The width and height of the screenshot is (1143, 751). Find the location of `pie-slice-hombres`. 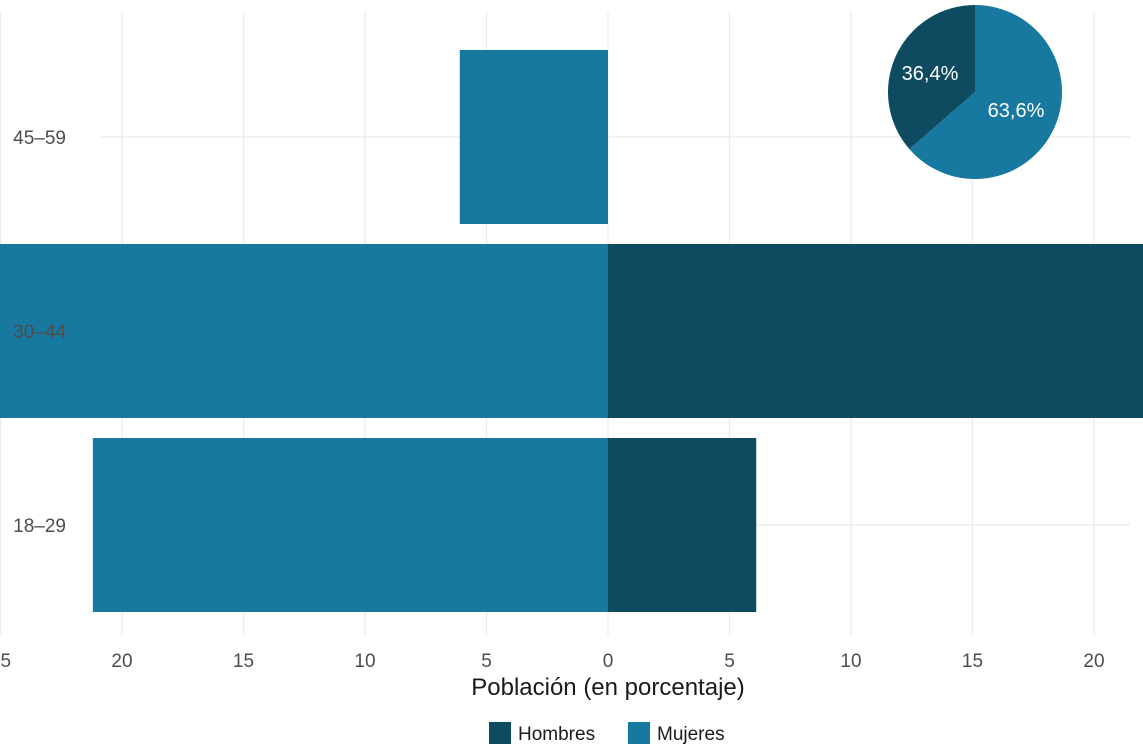

pie-slice-hombres is located at coordinates (931, 77).